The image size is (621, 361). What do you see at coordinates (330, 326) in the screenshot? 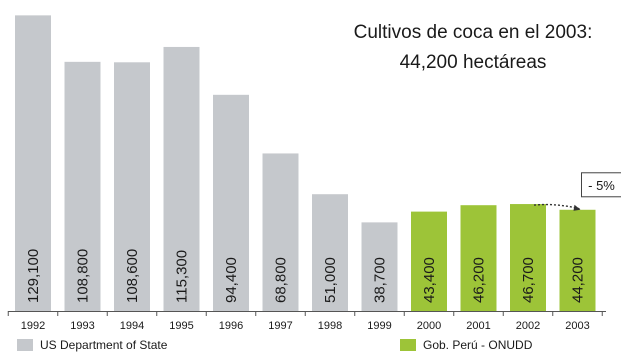
I see `x-tick-label-1998: 1998` at bounding box center [330, 326].